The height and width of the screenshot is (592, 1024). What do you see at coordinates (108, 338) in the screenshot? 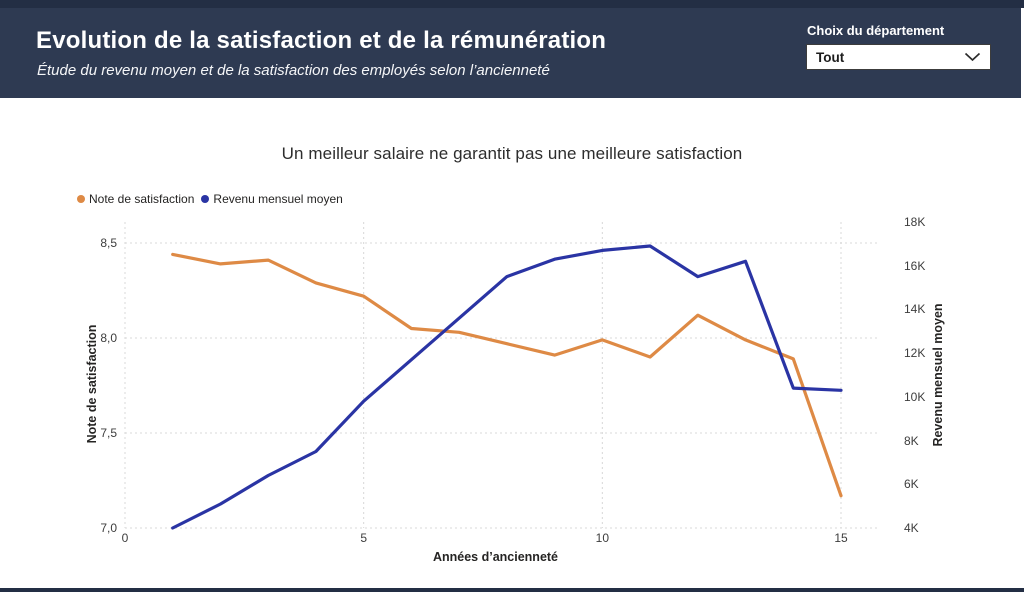
I see `left-axis-tick: 8,0` at bounding box center [108, 338].